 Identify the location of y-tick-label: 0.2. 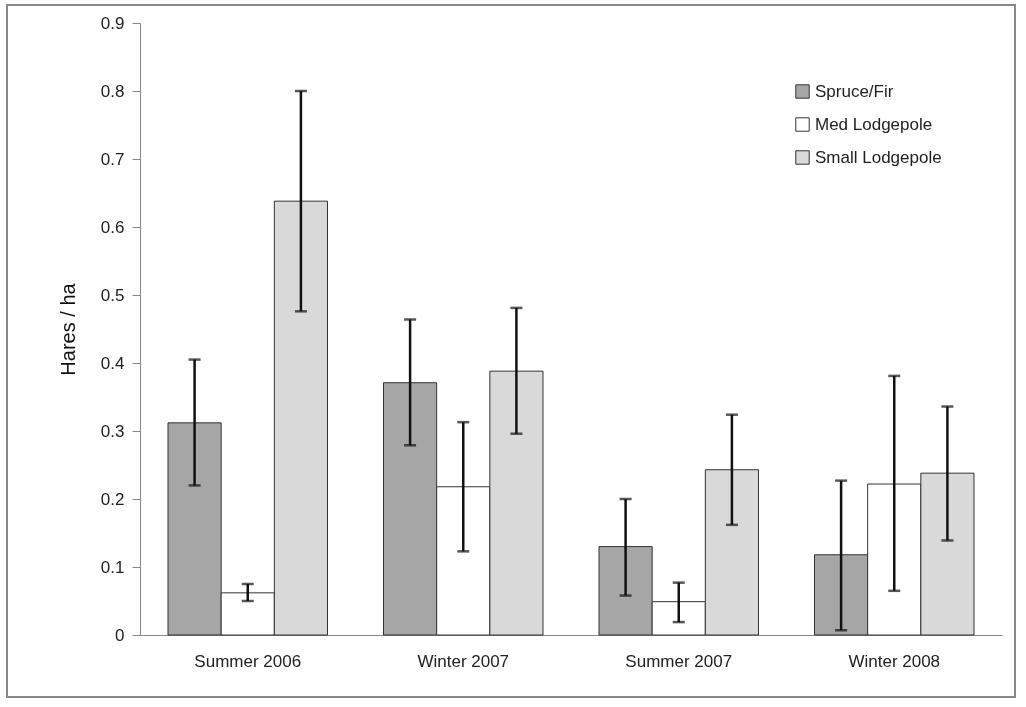
(112, 499).